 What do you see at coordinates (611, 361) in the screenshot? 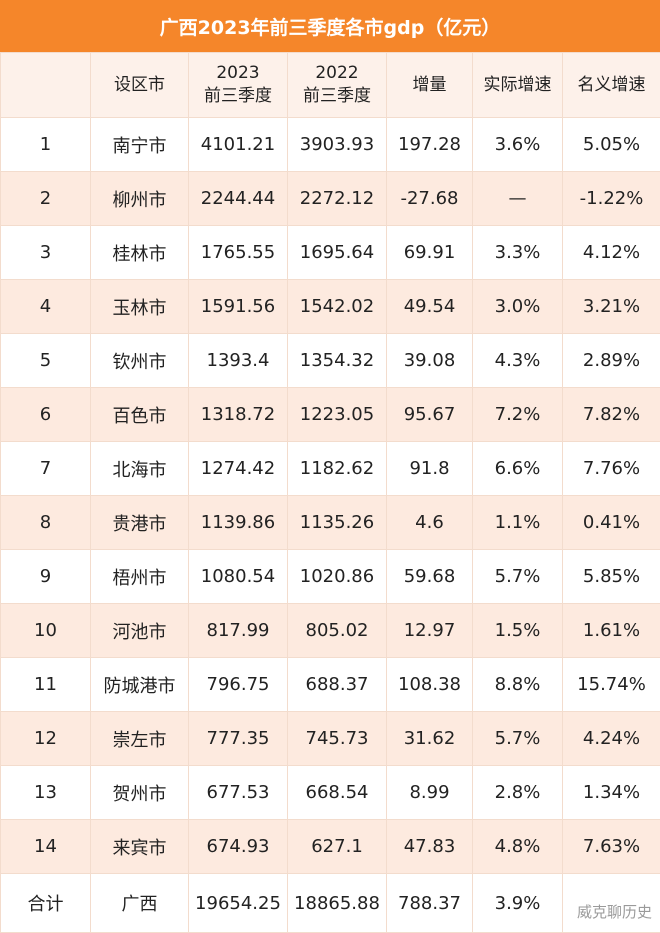
I see `cell: 2.89%` at bounding box center [611, 361].